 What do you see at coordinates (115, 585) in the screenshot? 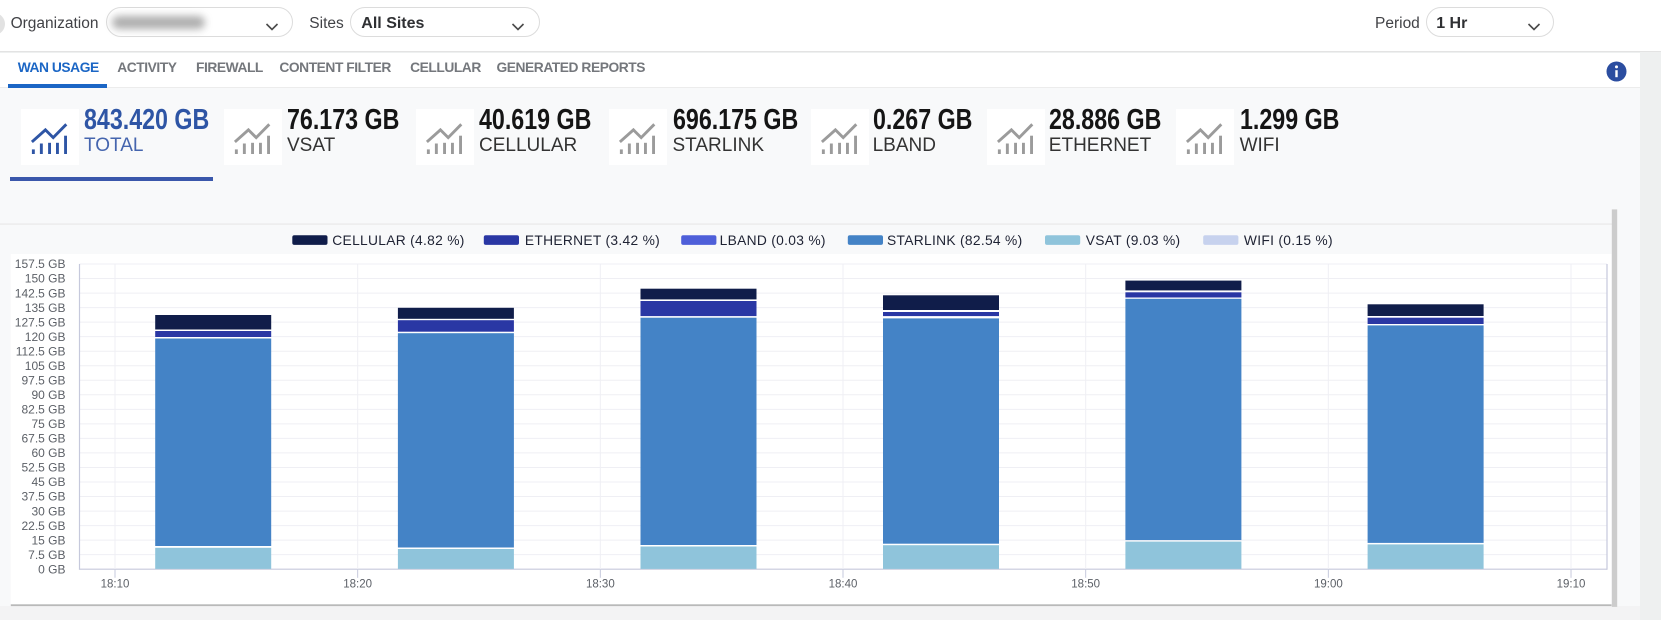
I see `svg-text: 18:10` at bounding box center [115, 585].